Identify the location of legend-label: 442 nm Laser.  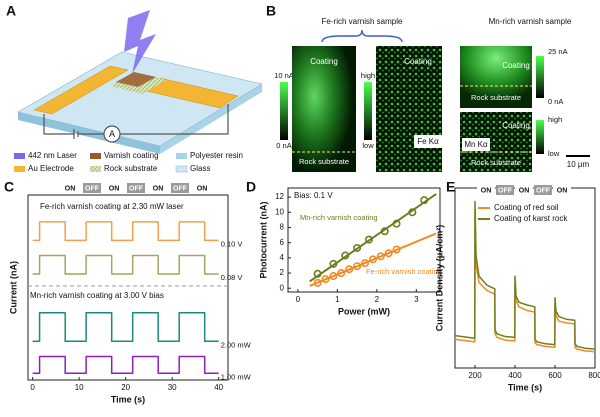
(52, 155).